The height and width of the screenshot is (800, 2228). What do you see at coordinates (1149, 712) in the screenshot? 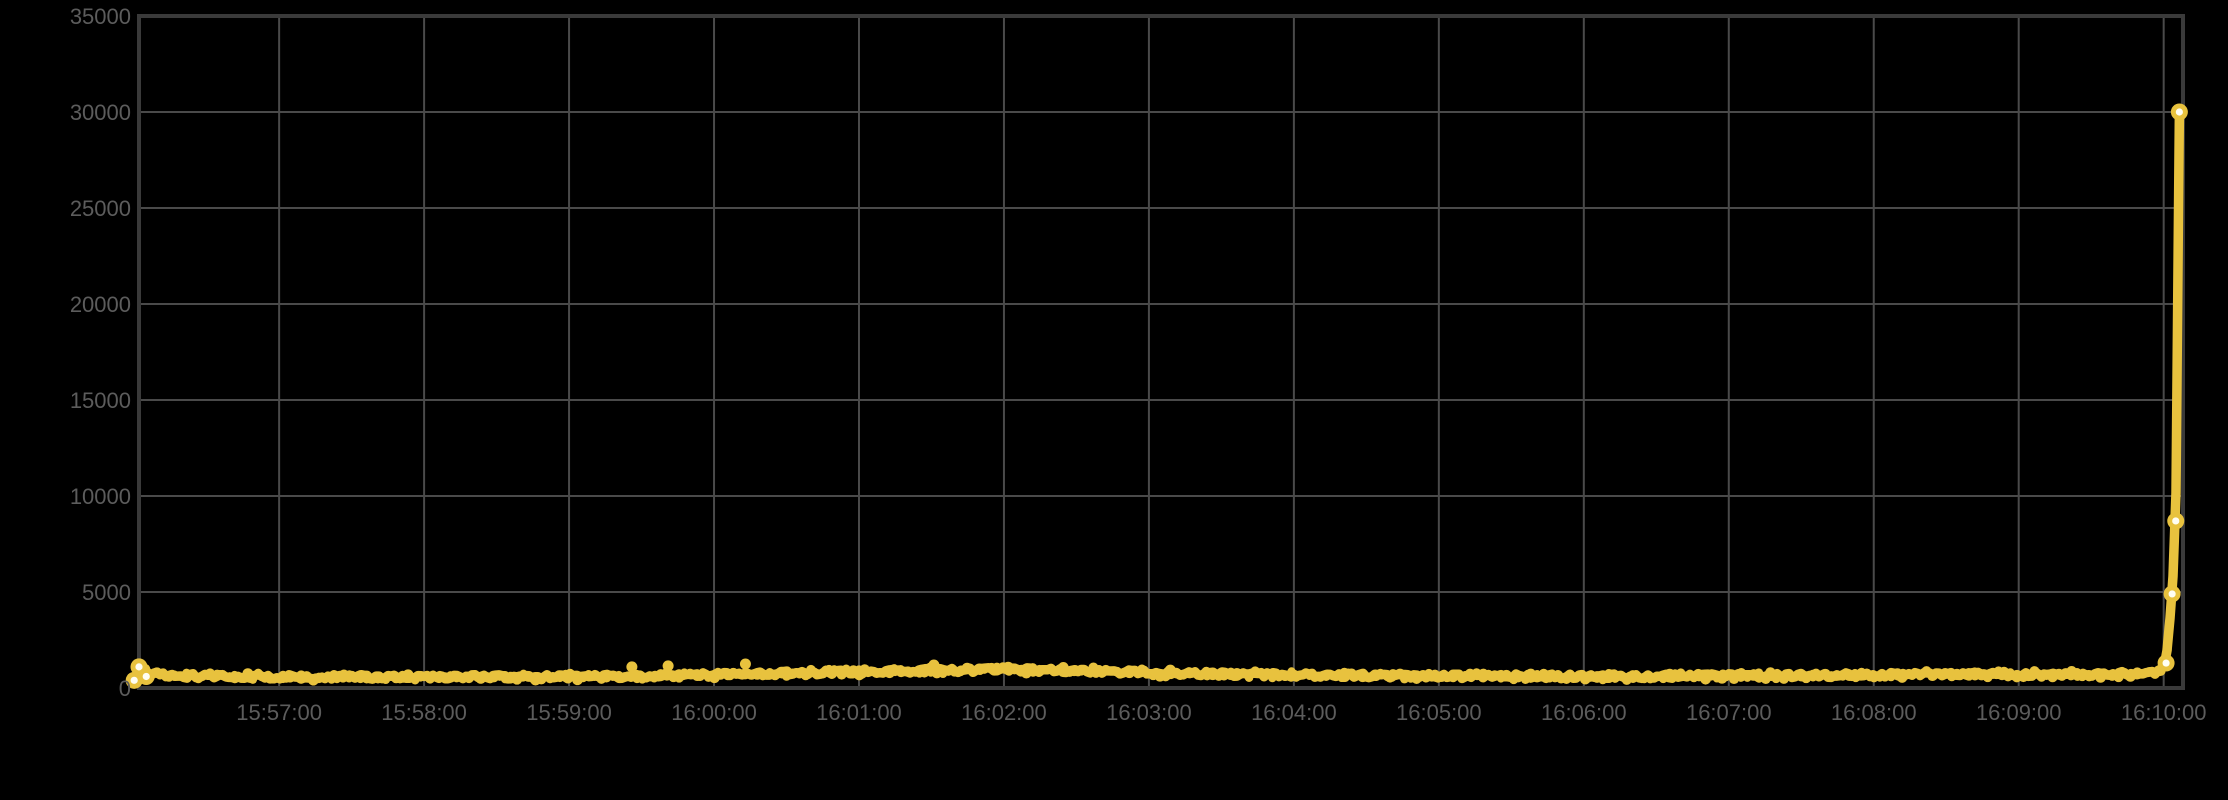
I see `x-tick-label: 16:03:00` at bounding box center [1149, 712].